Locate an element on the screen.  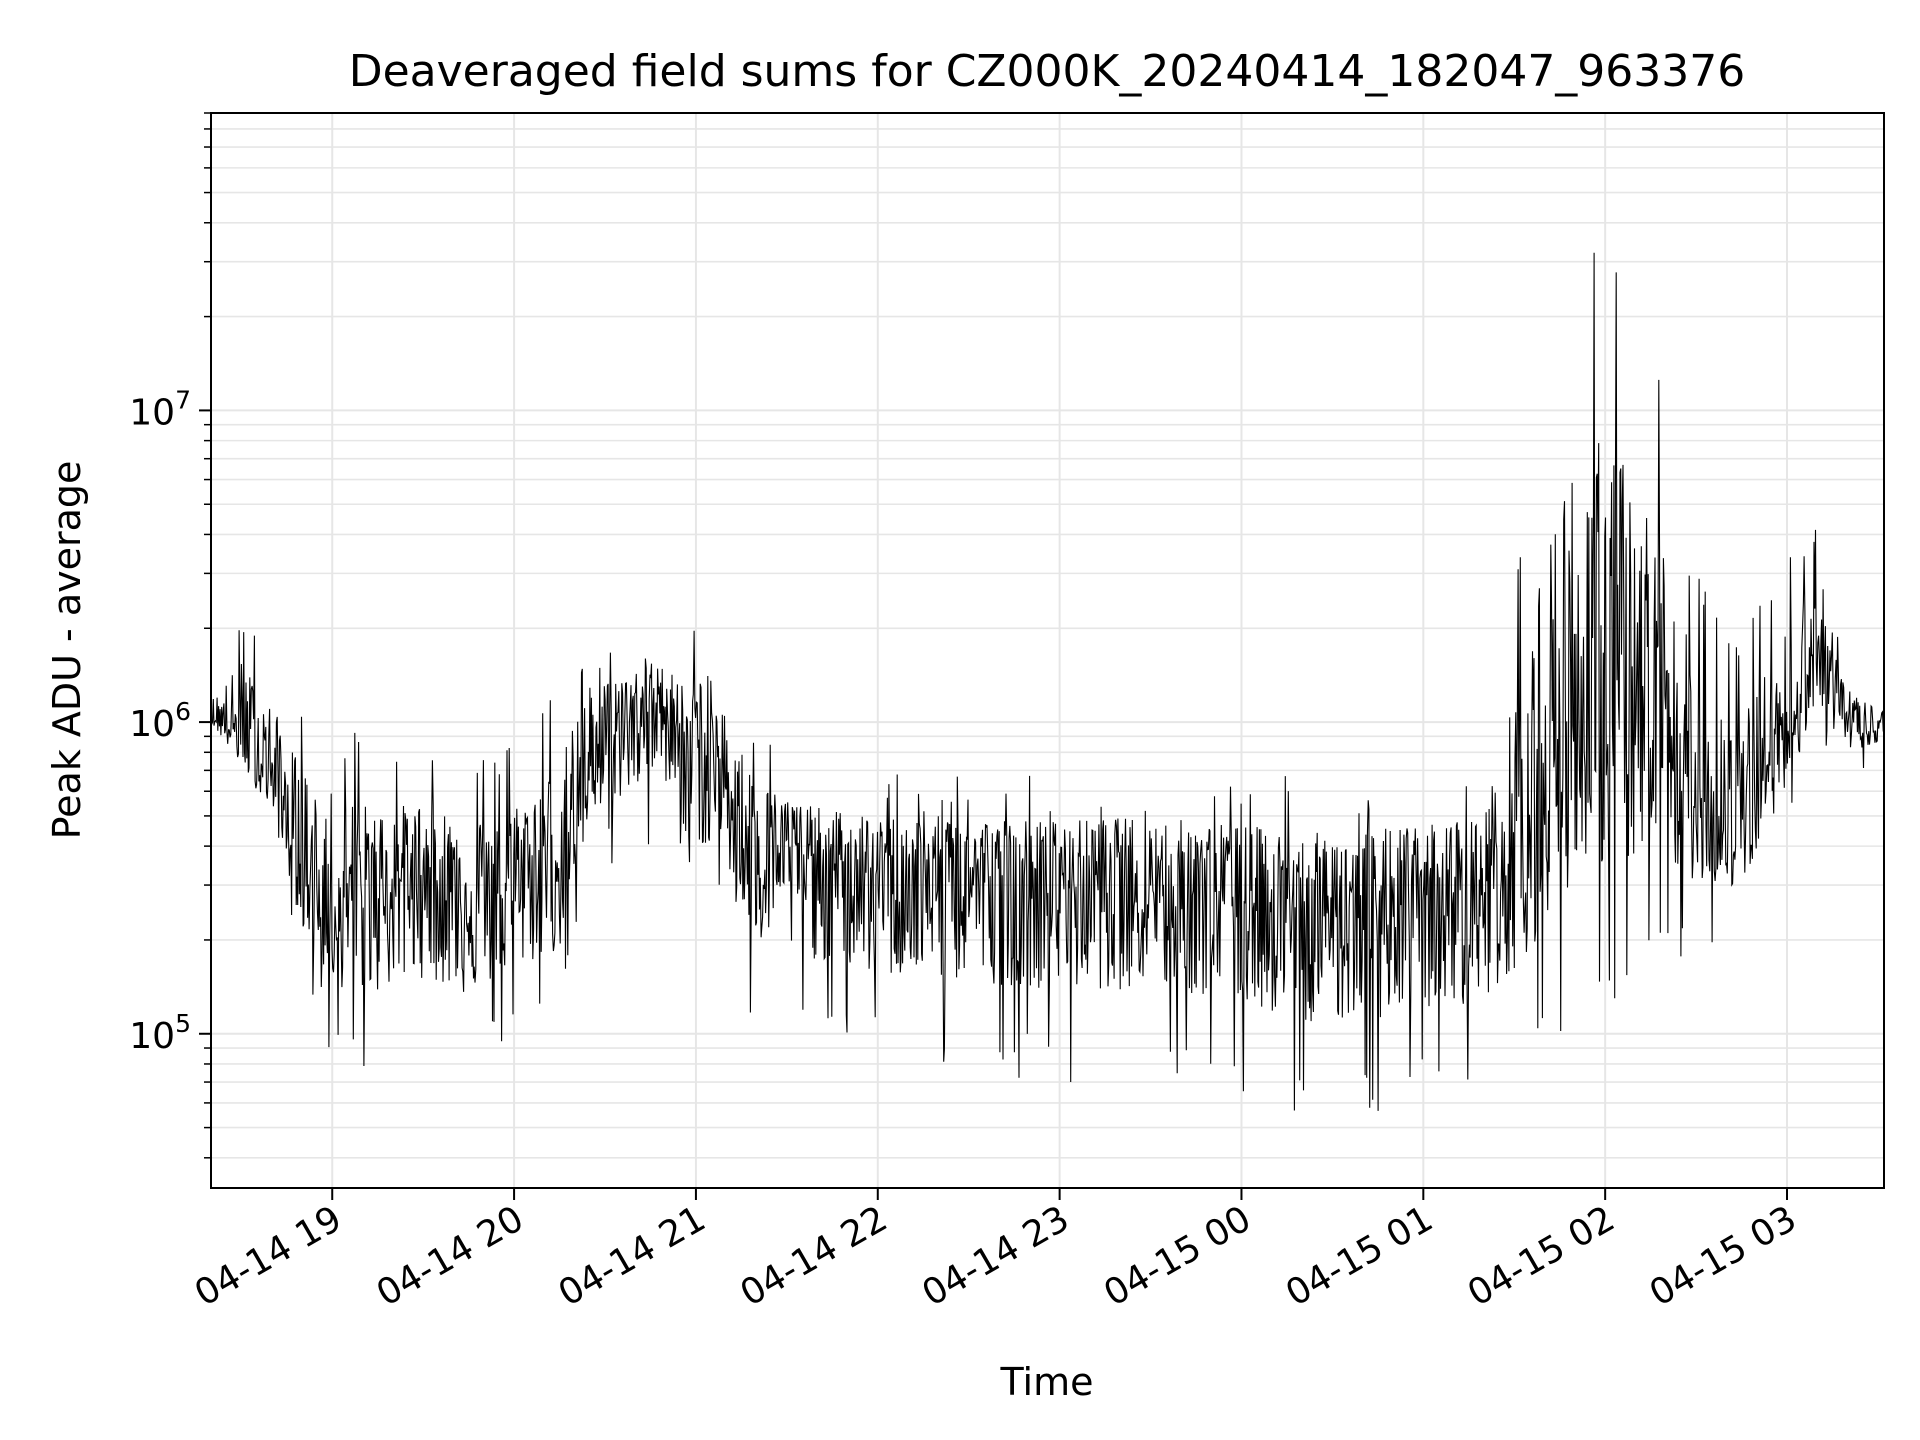
y-tick-label: 10⁵ is located at coordinates (160, 1033).